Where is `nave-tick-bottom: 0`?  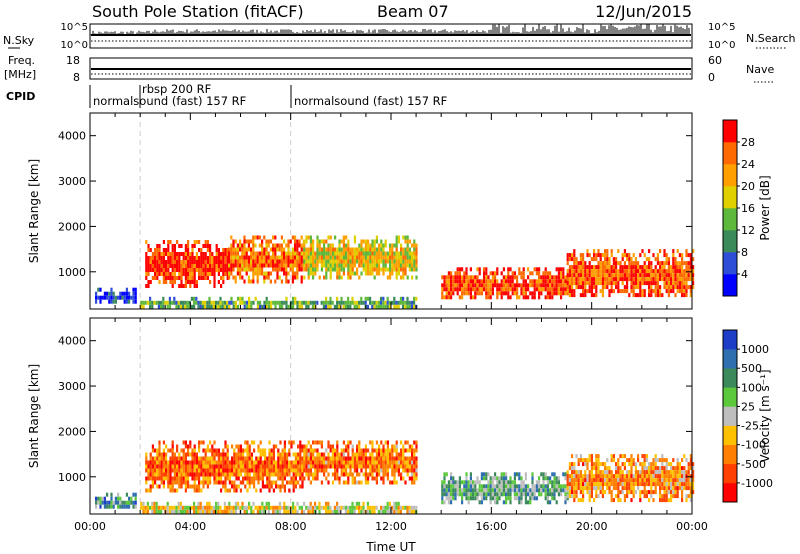
nave-tick-bottom: 0 is located at coordinates (711, 77).